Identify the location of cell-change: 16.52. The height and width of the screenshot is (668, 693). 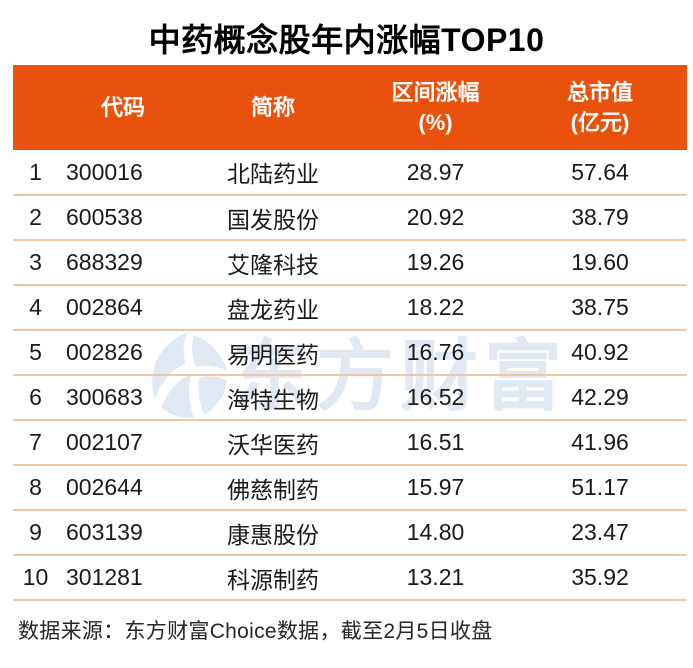
(435, 397).